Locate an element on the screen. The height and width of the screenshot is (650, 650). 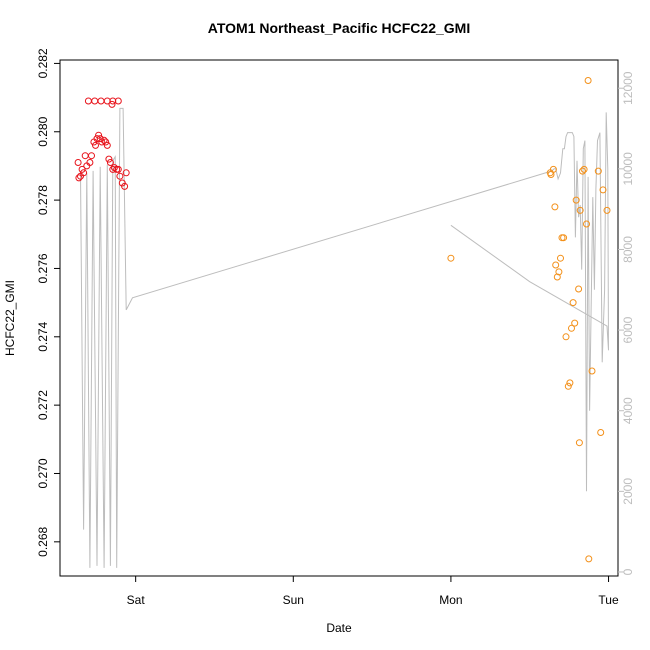
y-tick-label: 0.274 is located at coordinates (43, 336).